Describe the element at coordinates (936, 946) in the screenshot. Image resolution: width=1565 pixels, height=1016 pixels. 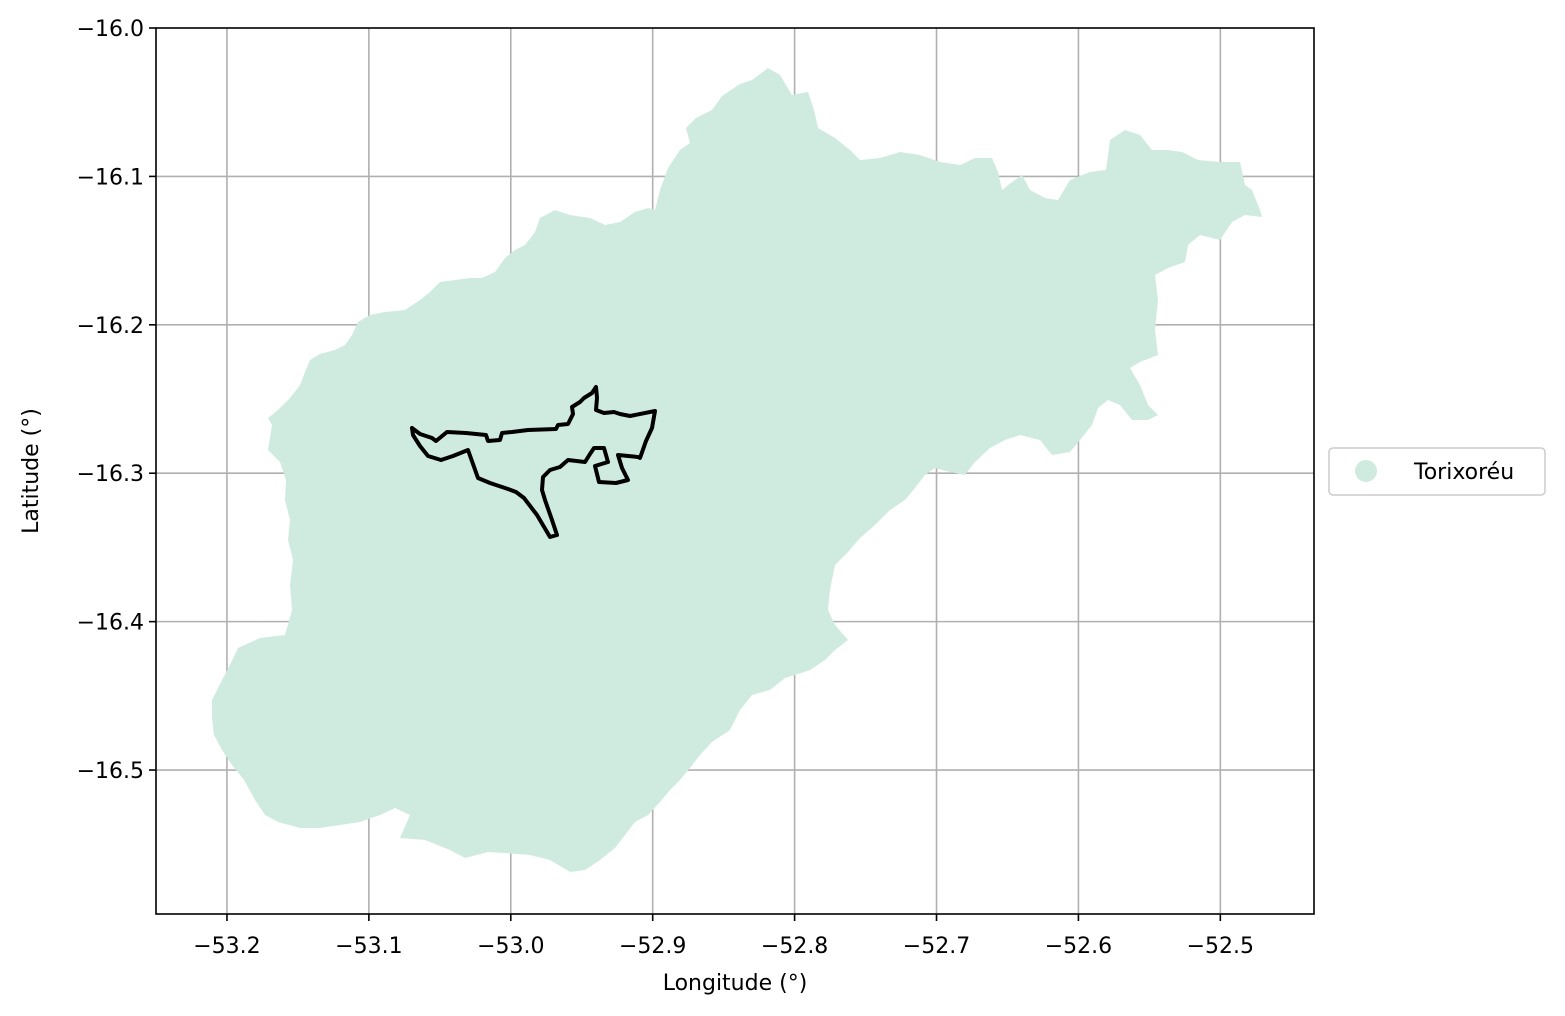
I see `x-tick-label: −52.7` at that location.